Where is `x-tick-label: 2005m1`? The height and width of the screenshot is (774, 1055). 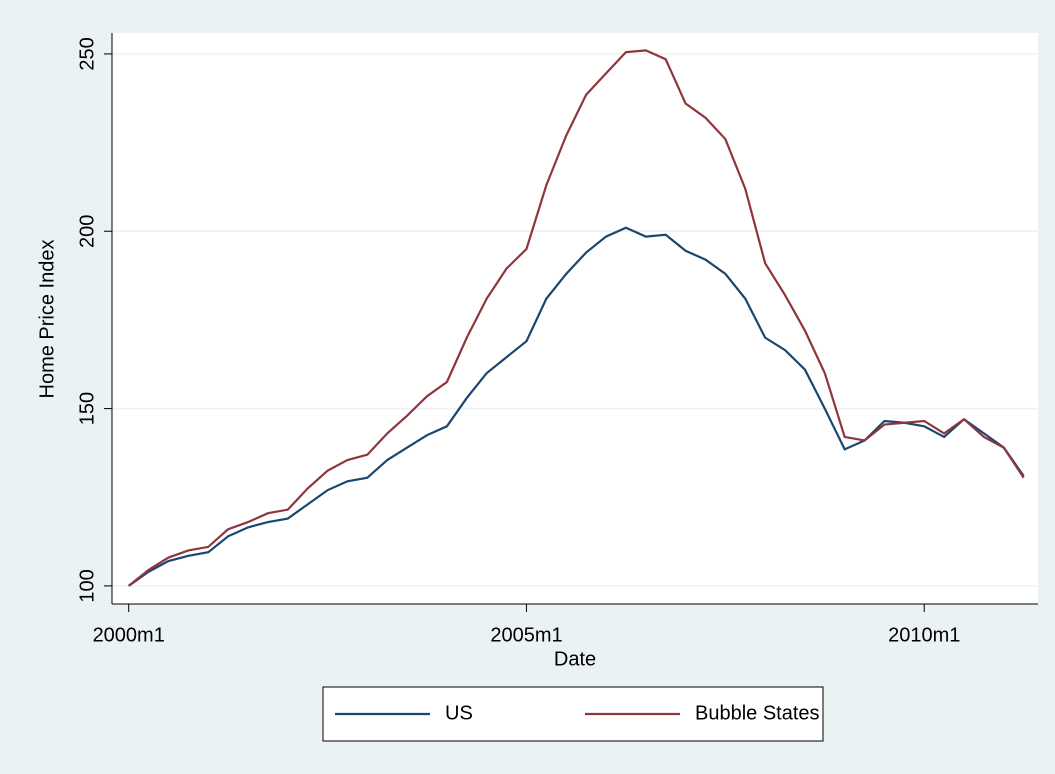 x-tick-label: 2005m1 is located at coordinates (526, 635).